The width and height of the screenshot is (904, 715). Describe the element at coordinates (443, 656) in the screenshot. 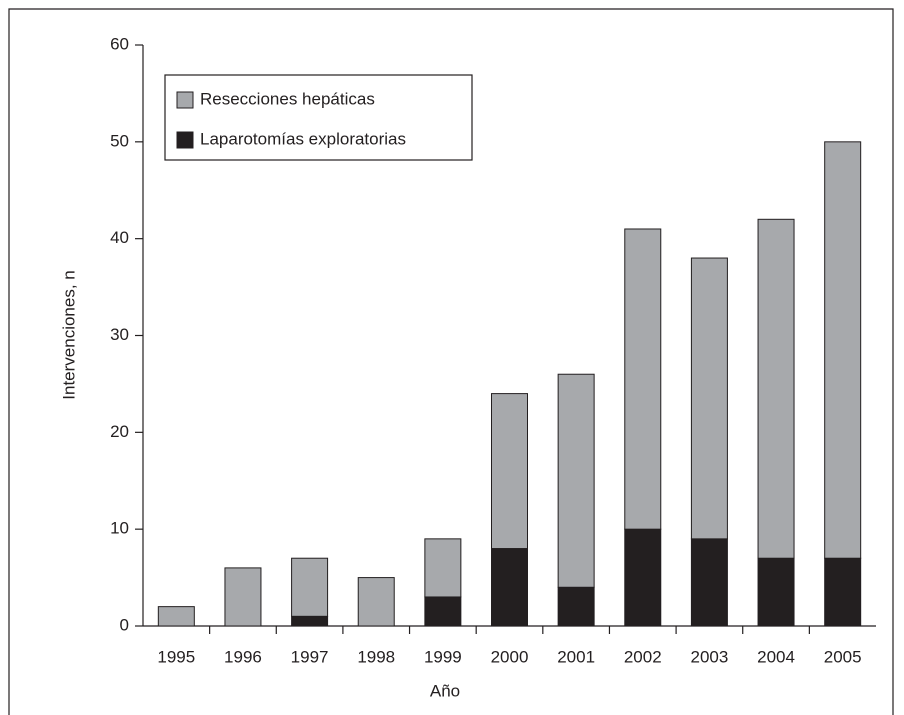

I see `x-tick-label: 1999` at that location.